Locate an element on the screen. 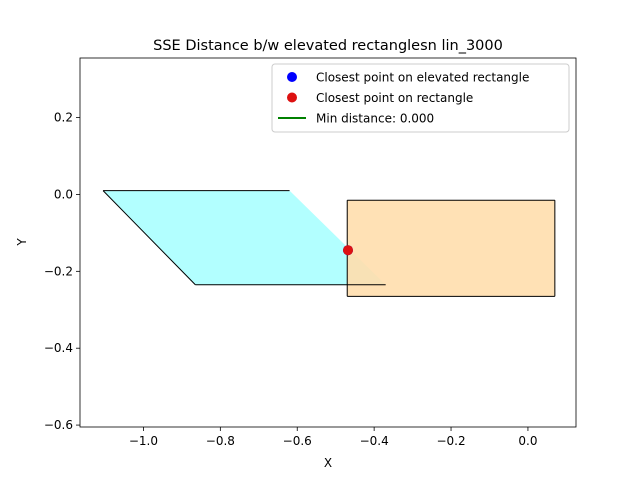 Image resolution: width=640 pixels, height=484 pixels. x-tick-label: −0.4 is located at coordinates (374, 441).